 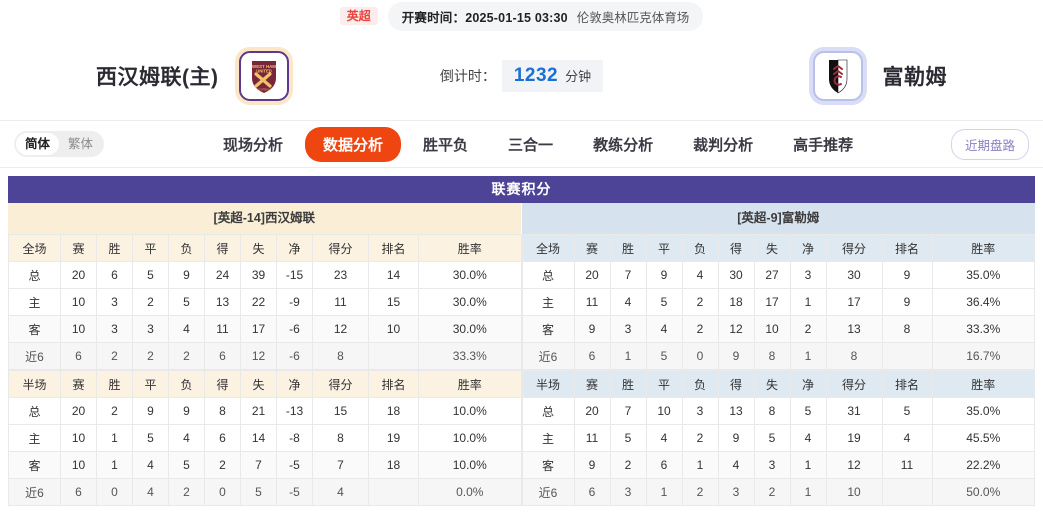 I want to click on table-row: 主 11 4 5 2 18 17 1 17 9 36.4%, so click(x=778, y=302).